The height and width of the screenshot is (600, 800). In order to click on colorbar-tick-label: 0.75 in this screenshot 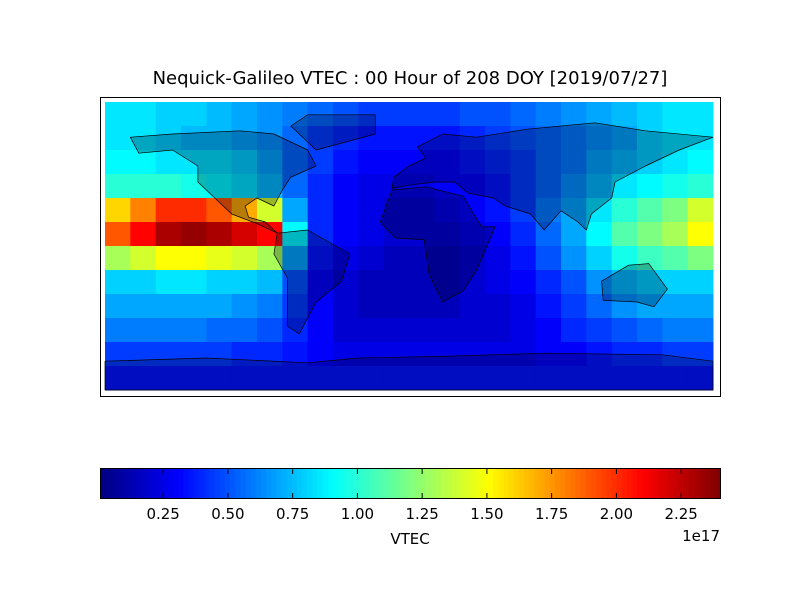, I will do `click(292, 514)`.